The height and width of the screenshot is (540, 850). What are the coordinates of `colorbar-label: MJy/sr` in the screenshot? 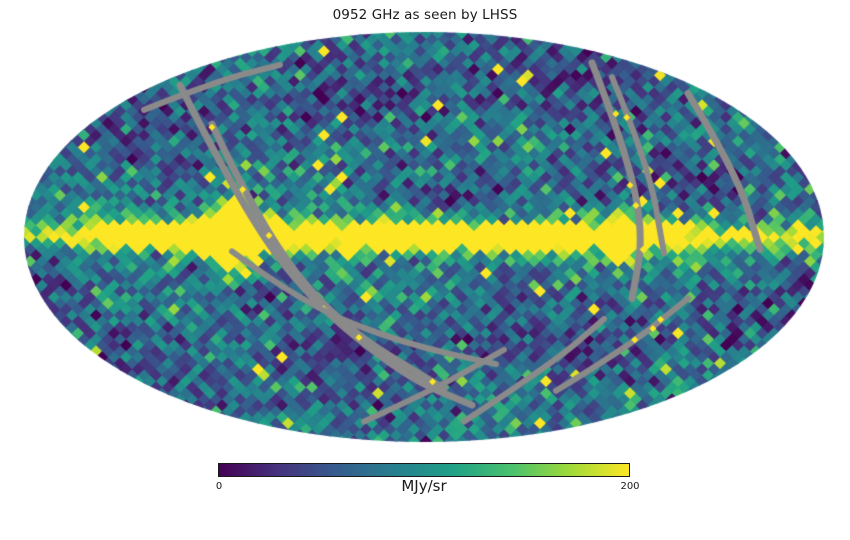 It's located at (424, 486).